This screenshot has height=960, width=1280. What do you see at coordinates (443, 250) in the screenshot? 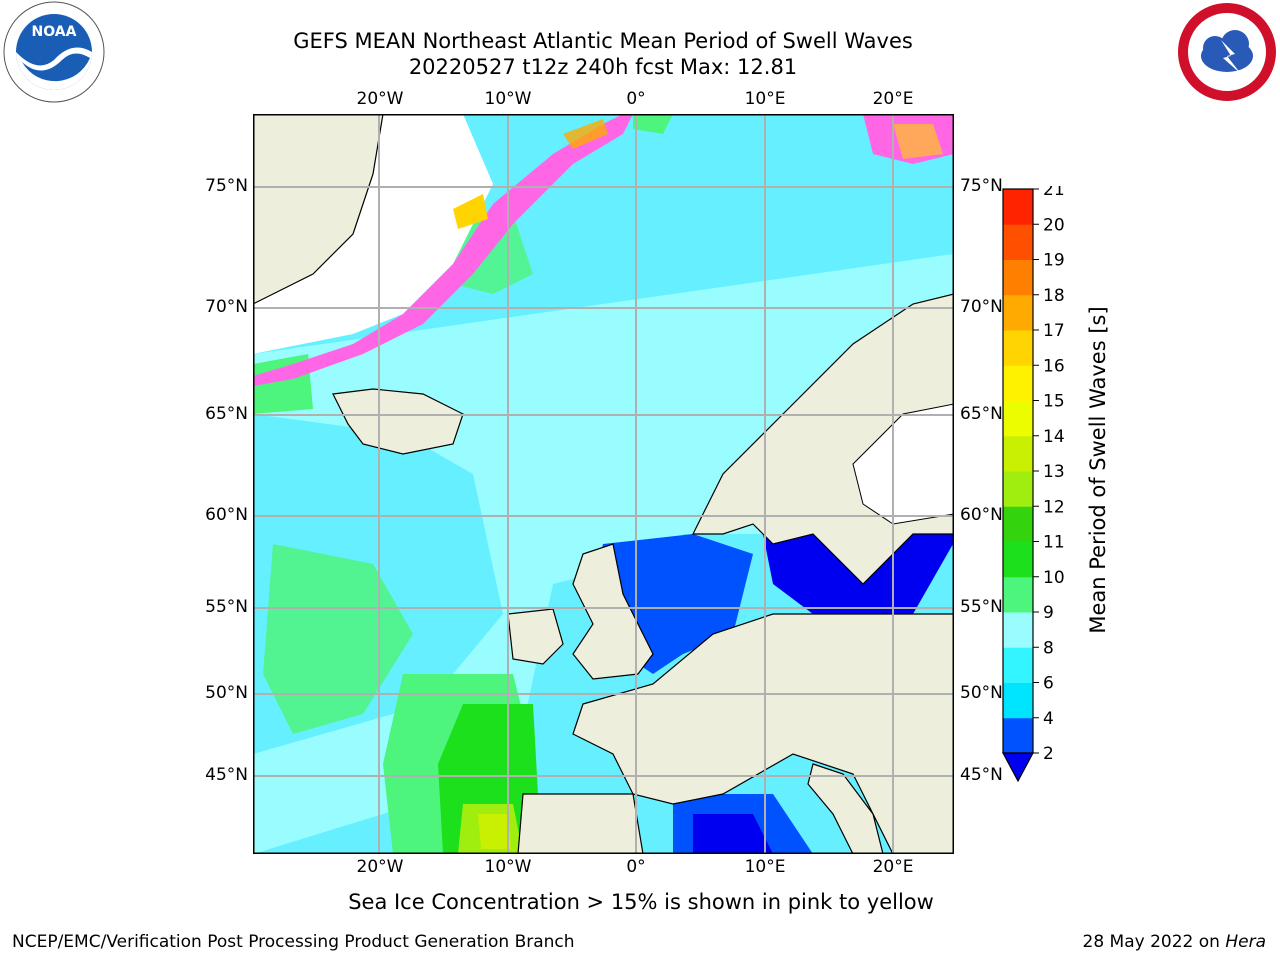
I see `sea-ice-edge` at bounding box center [443, 250].